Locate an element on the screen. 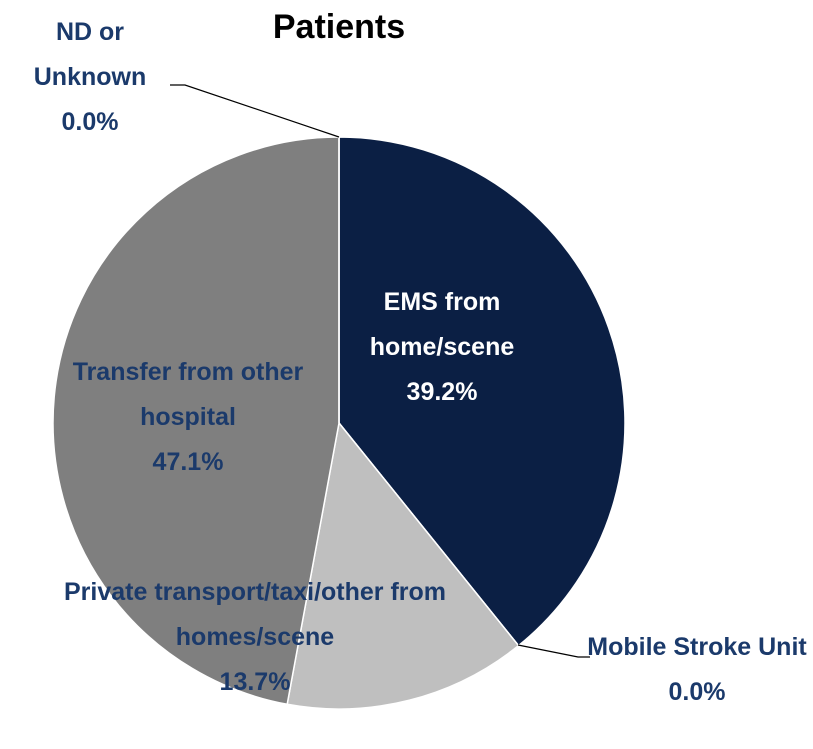 Image resolution: width=813 pixels, height=749 pixels. category-label: Transfer from other hospital is located at coordinates (188, 394).